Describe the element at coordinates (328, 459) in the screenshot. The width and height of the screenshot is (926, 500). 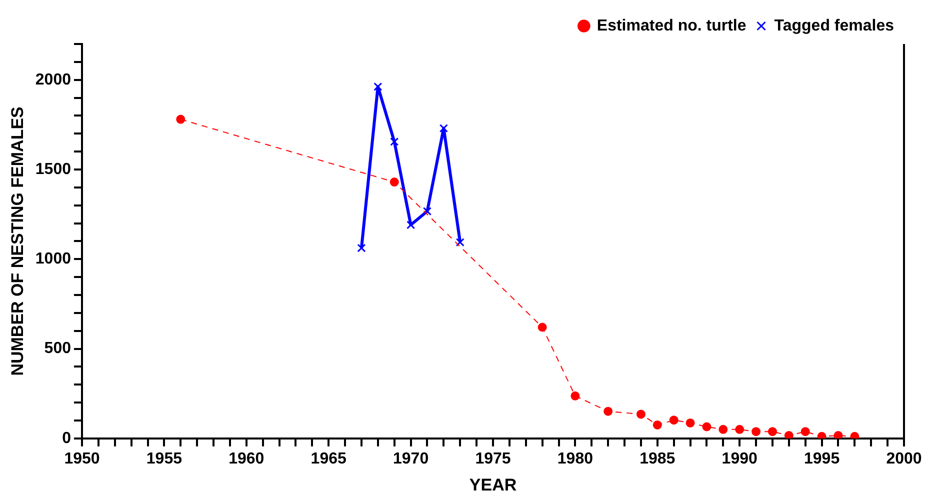
I see `x-tick-label: 1965` at that location.